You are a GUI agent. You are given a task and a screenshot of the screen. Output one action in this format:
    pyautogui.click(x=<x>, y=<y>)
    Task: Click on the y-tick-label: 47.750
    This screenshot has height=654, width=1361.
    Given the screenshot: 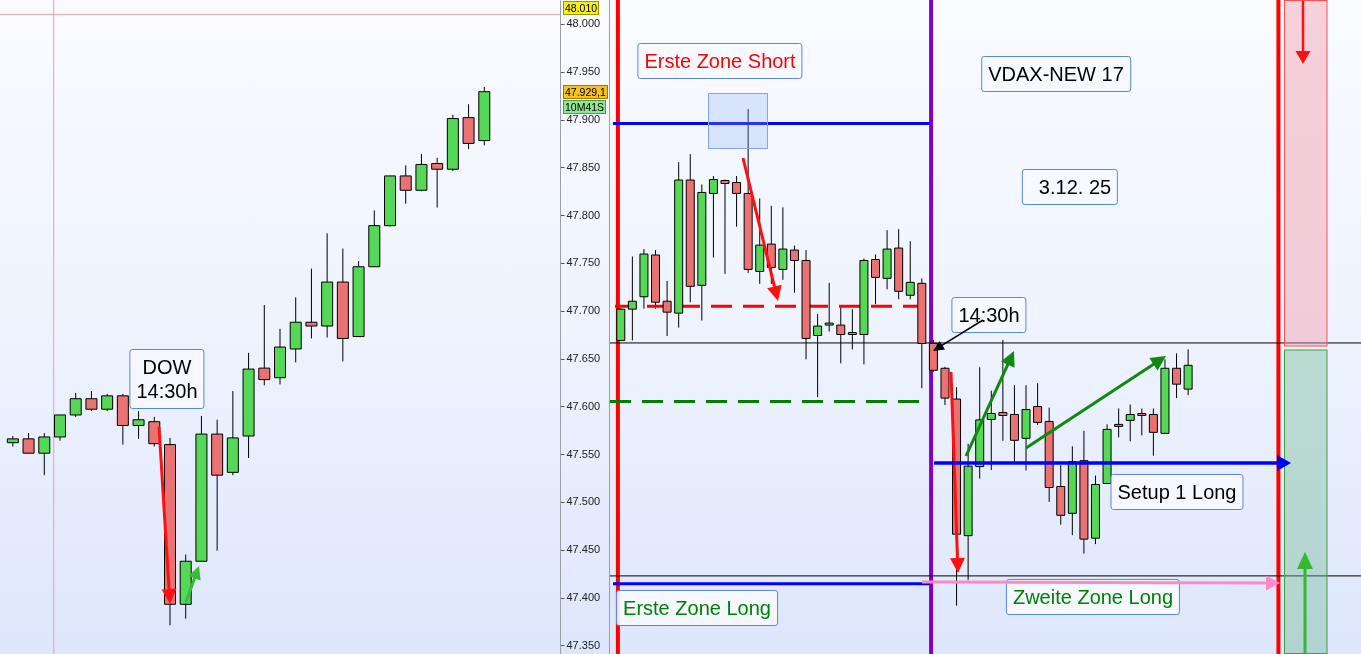 What is the action you would take?
    pyautogui.click(x=583, y=262)
    